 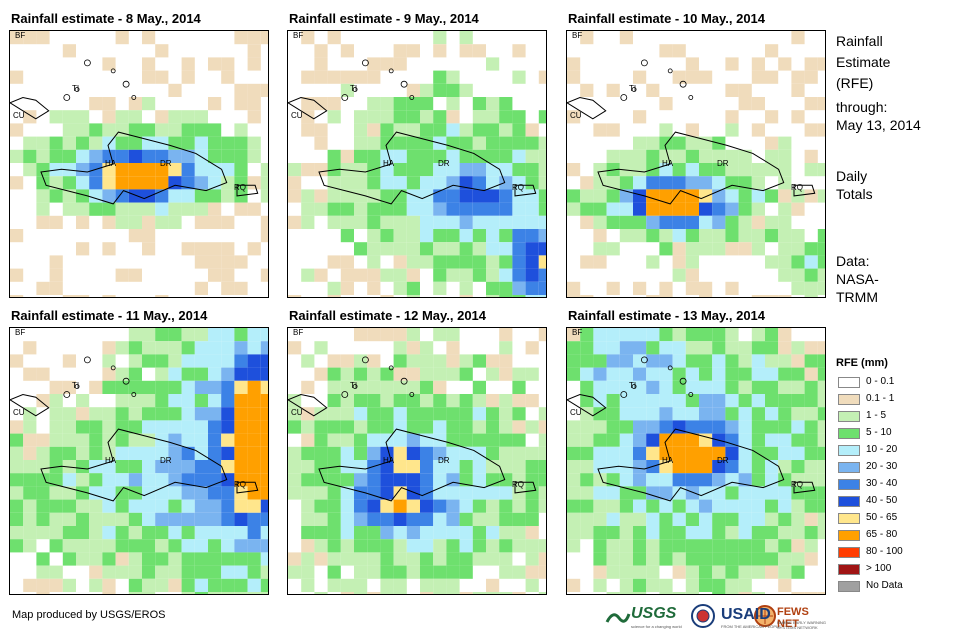 I want to click on side-source-2: TRMM, so click(x=857, y=297).